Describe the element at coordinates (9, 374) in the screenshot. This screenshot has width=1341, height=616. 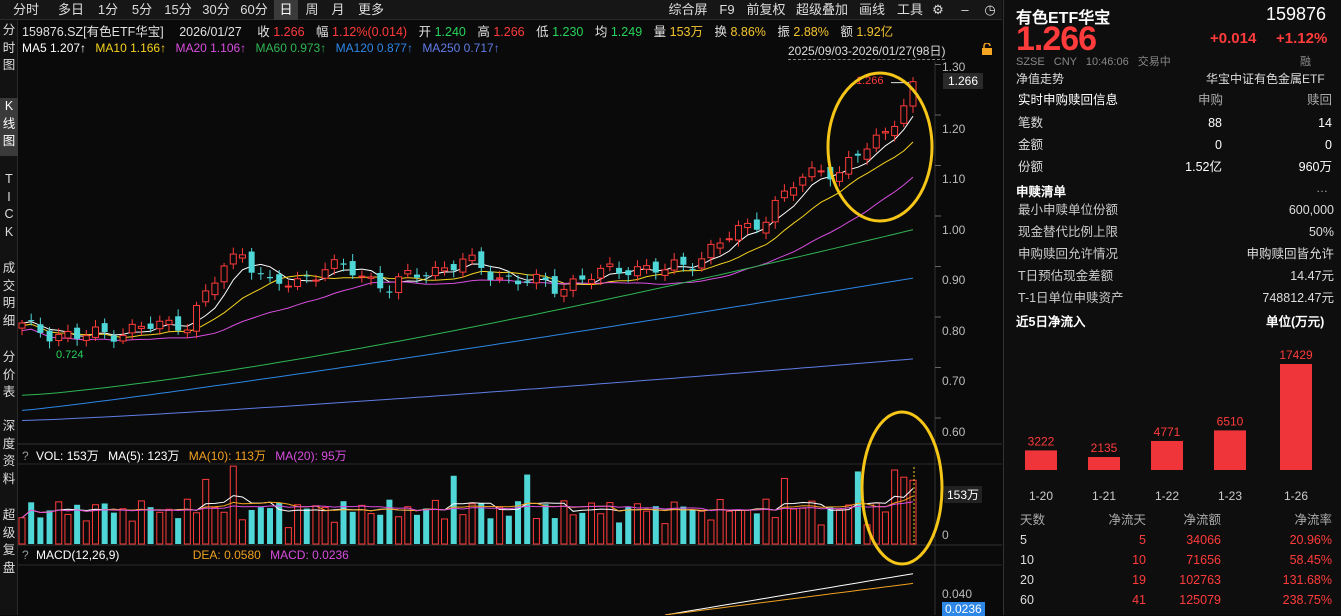
I see `side-tab-4: 分 价 表` at that location.